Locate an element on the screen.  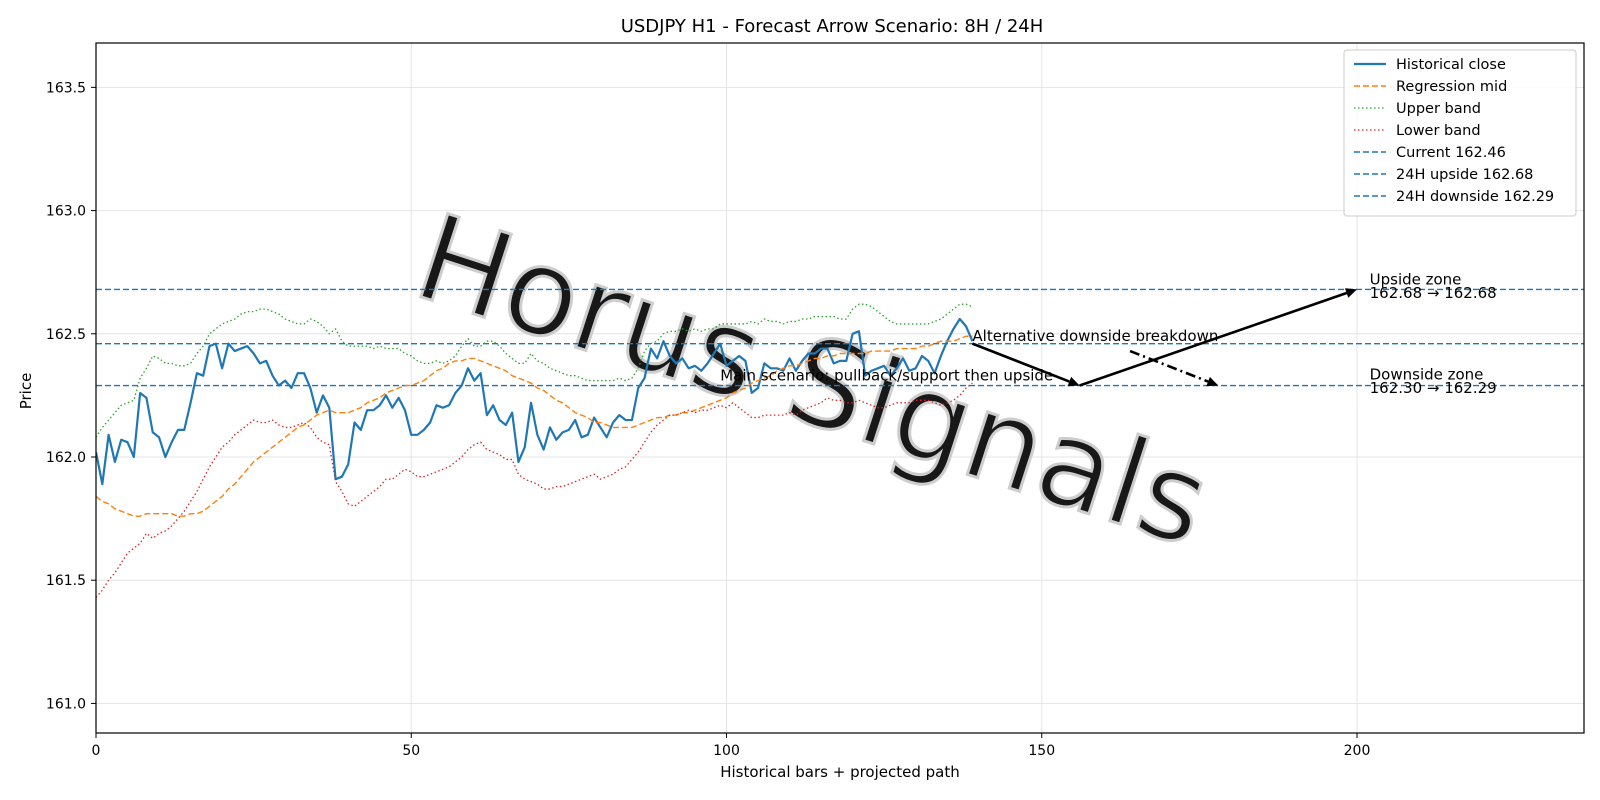
y-tick-label: 162.5 is located at coordinates (66, 335).